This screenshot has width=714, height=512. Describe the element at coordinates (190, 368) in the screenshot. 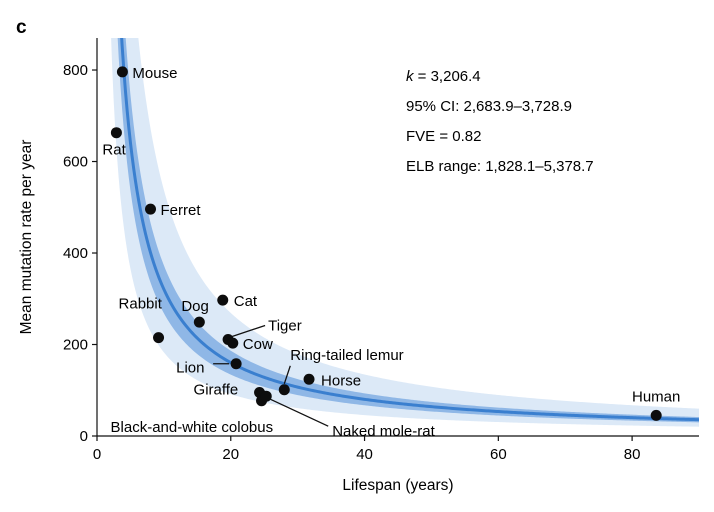

I see `point-label: Lion` at that location.